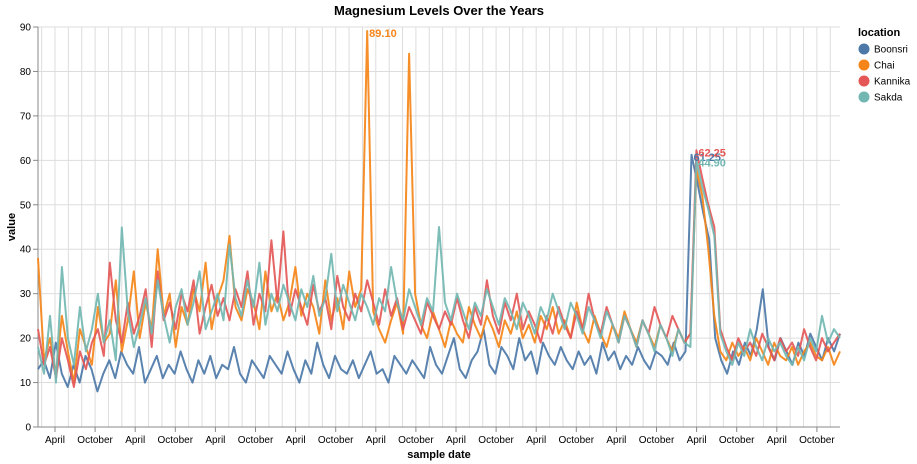 This screenshot has height=464, width=917. What do you see at coordinates (892, 82) in the screenshot?
I see `legend-label-kannika: Kannika` at bounding box center [892, 82].